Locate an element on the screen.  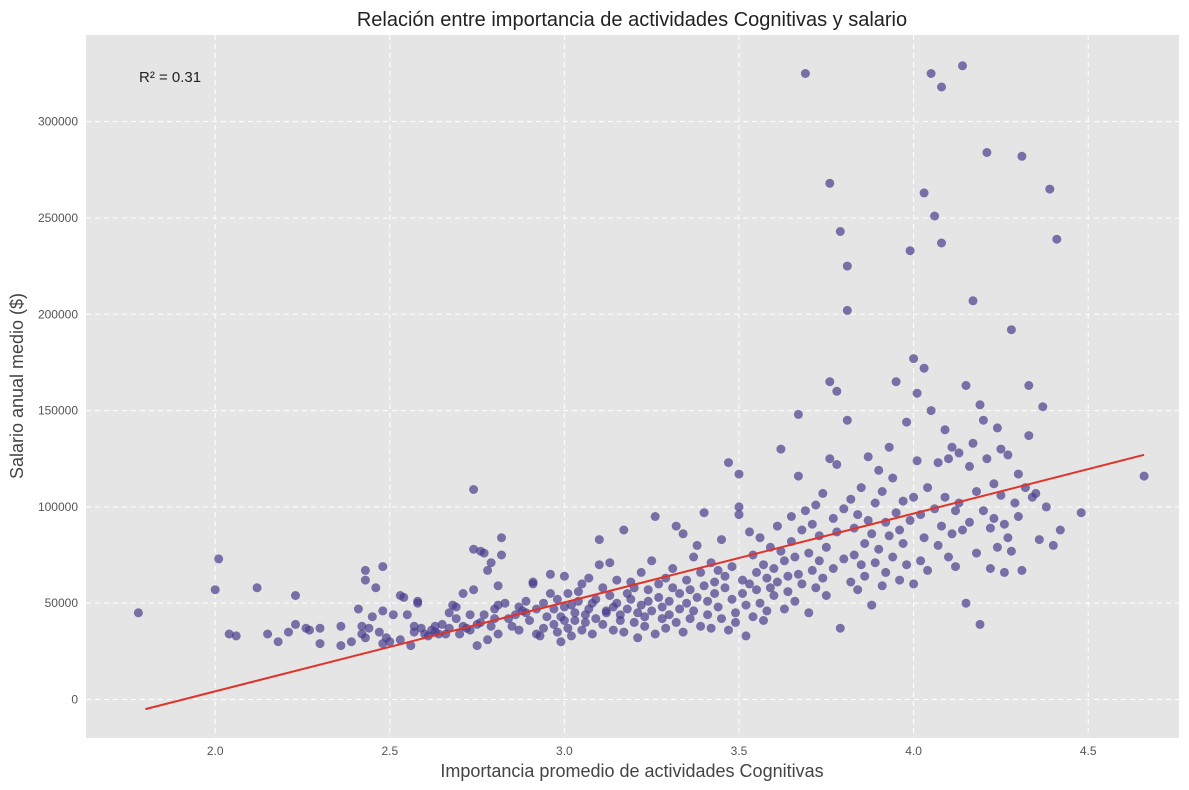
y-tick-label: 250000 is located at coordinates (58, 218).